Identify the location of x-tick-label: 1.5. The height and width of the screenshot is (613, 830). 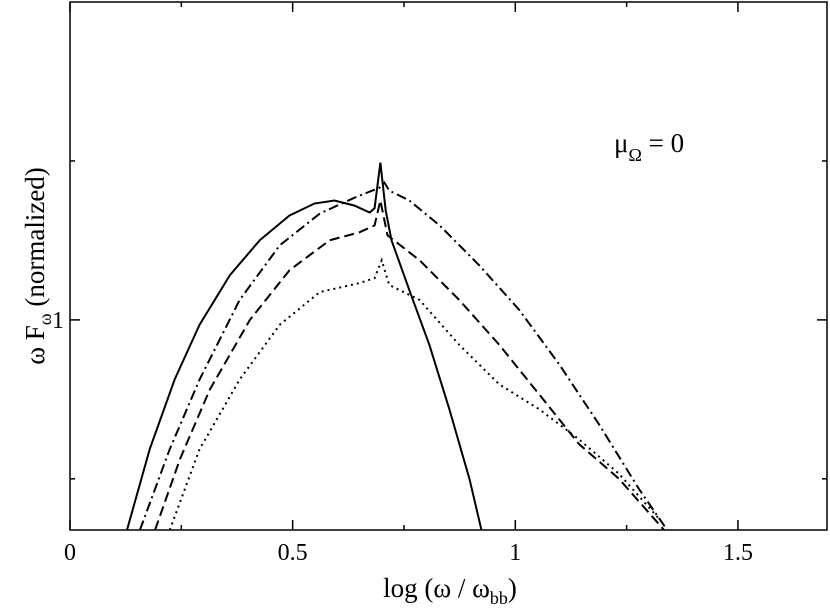
(738, 553).